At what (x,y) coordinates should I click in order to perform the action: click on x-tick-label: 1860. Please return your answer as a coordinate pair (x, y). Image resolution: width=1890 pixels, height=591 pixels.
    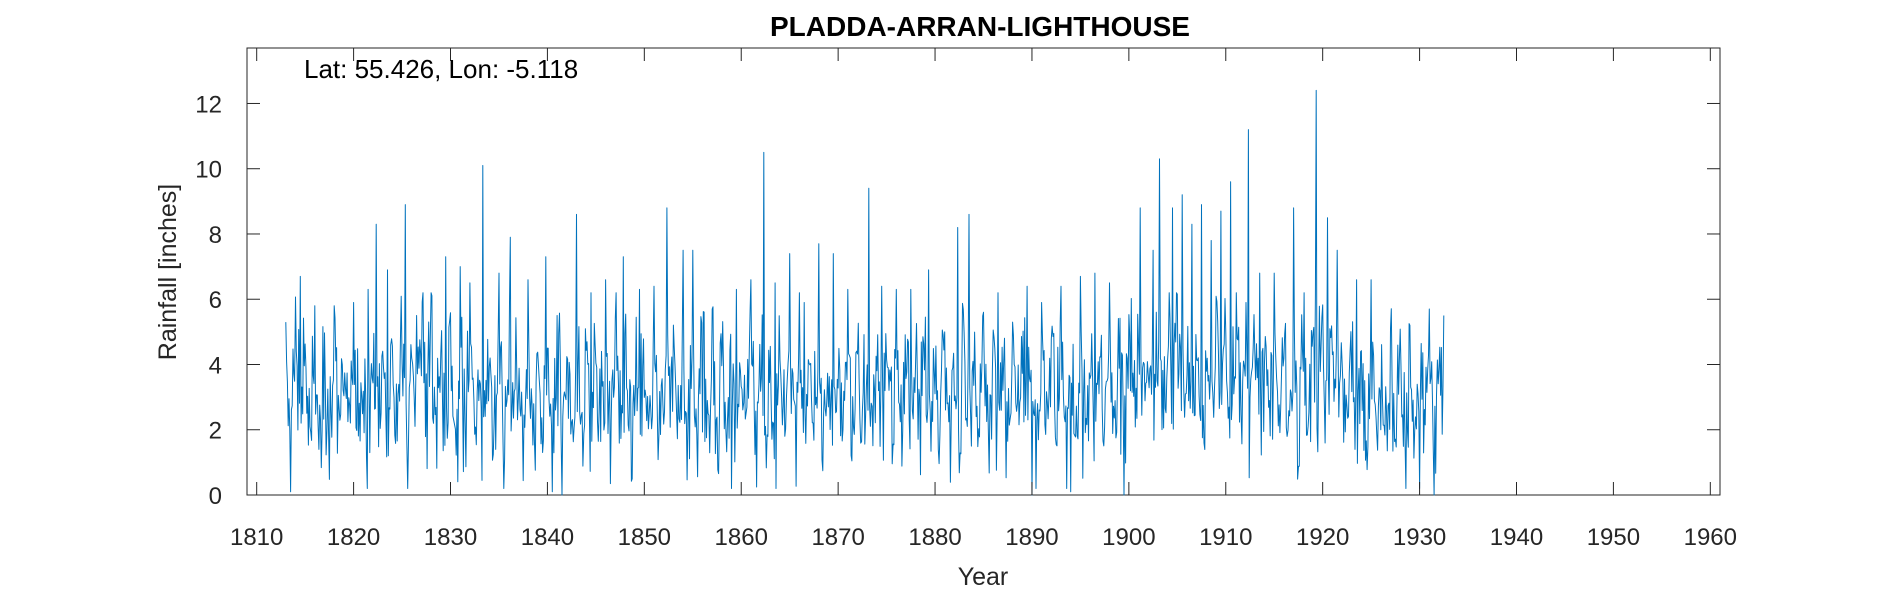
    Looking at the image, I should click on (741, 537).